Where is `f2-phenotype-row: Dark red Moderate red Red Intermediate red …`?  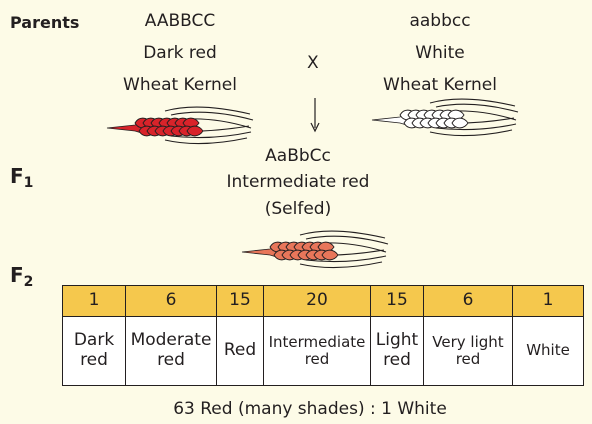
f2-phenotype-row: Dark red Moderate red Red Intermediate red … is located at coordinates (323, 351).